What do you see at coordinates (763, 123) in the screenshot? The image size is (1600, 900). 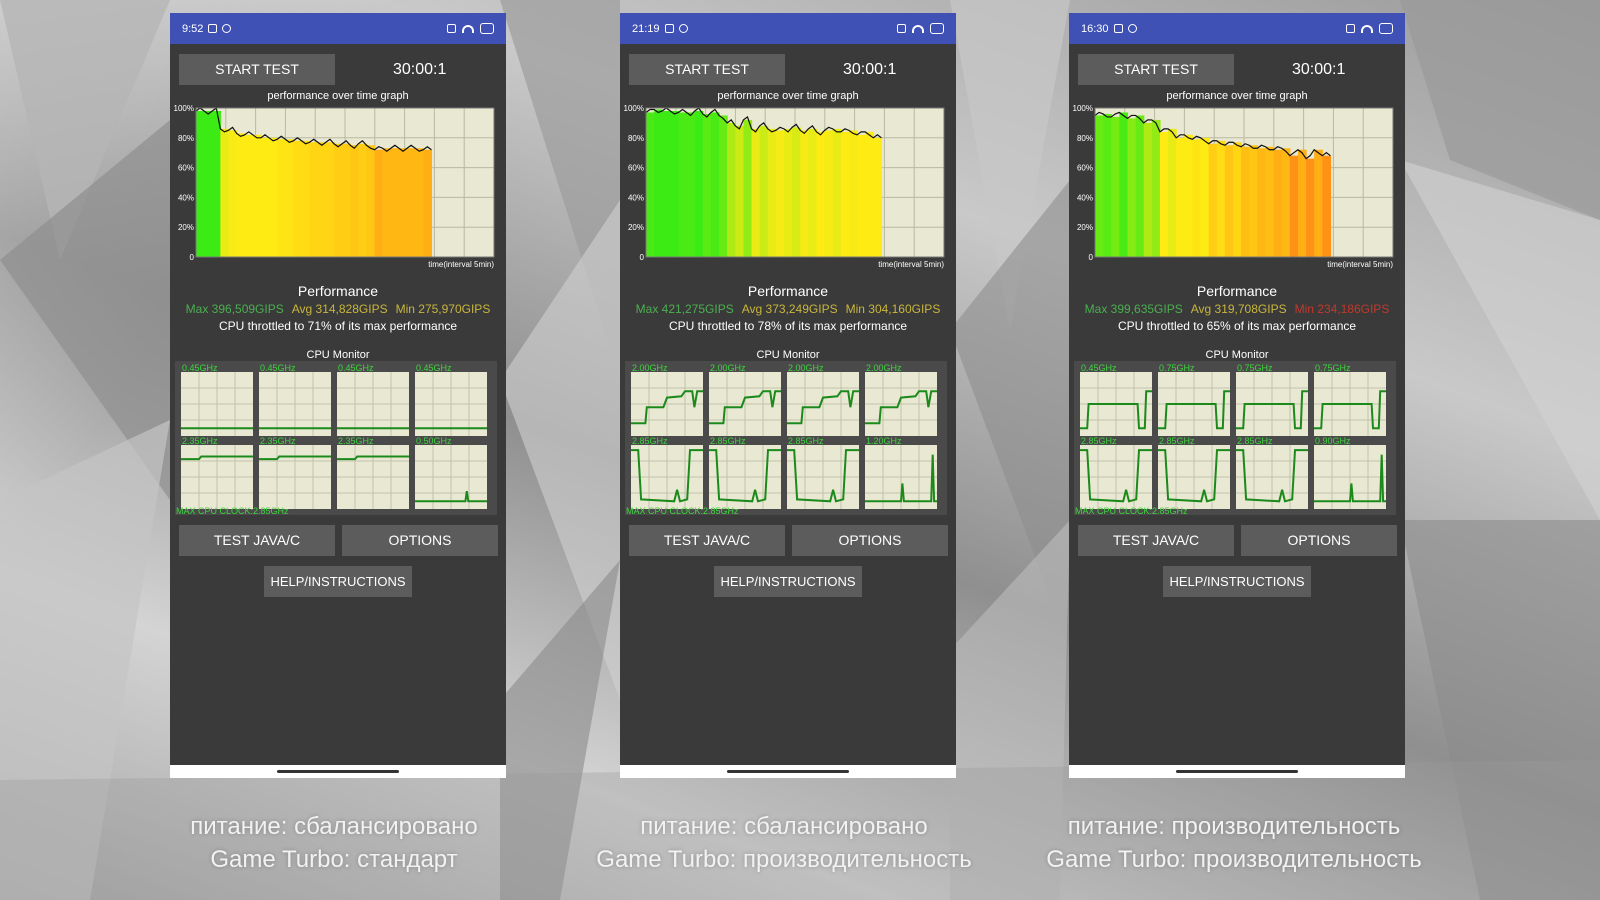 I see `performance-trace-line` at bounding box center [763, 123].